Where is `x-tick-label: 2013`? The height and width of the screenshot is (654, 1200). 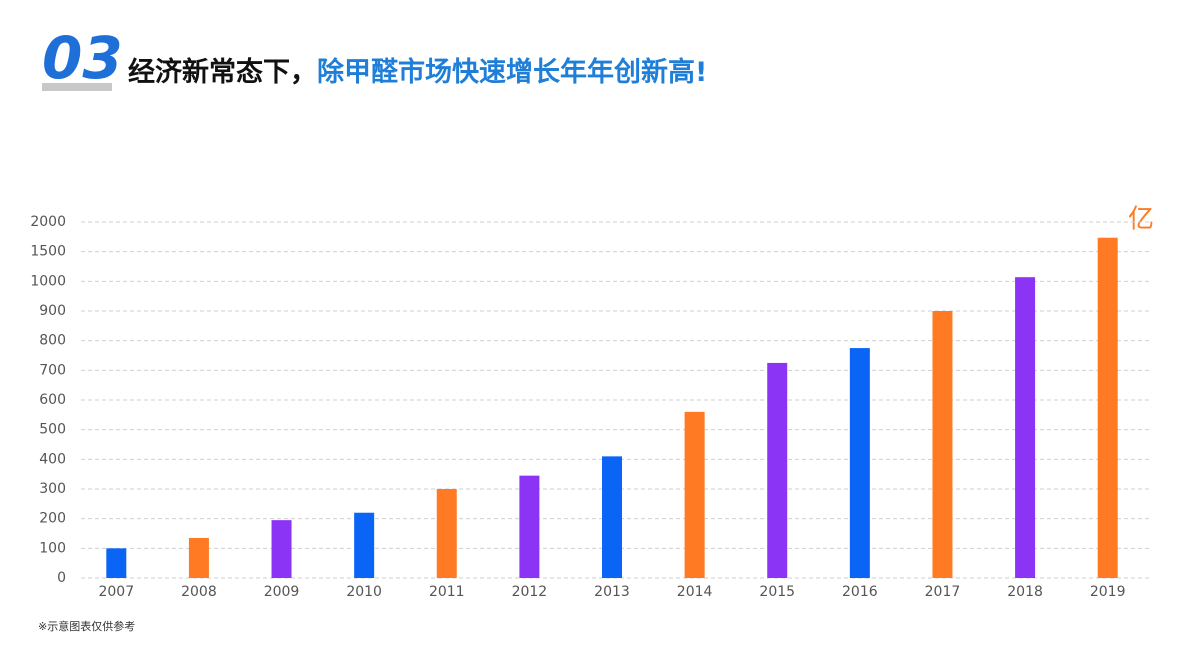 x-tick-label: 2013 is located at coordinates (612, 592).